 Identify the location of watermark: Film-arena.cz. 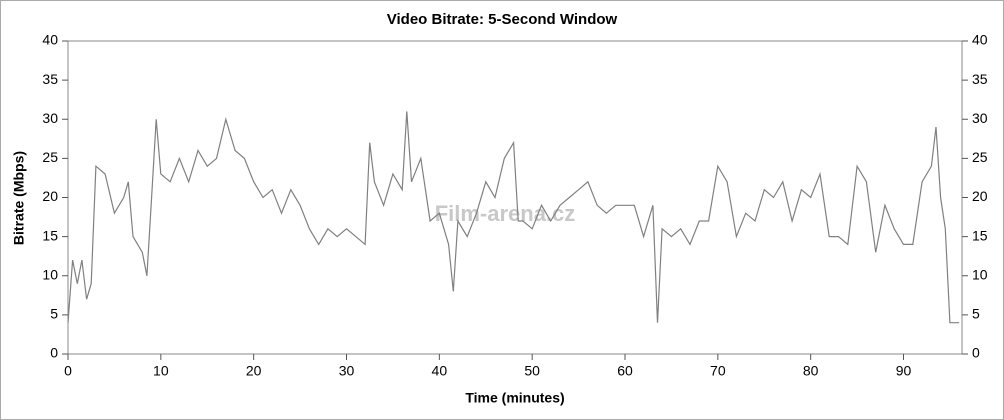
(505, 213).